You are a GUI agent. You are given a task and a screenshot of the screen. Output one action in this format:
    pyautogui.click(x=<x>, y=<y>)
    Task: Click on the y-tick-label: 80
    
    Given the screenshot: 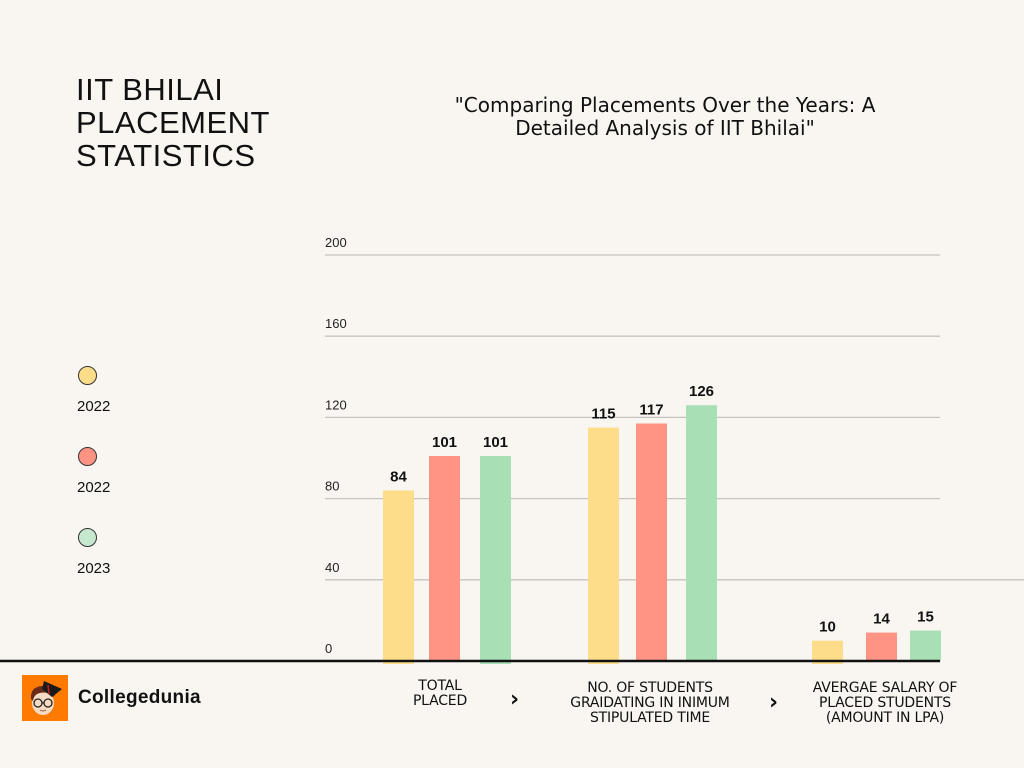 What is the action you would take?
    pyautogui.click(x=332, y=486)
    